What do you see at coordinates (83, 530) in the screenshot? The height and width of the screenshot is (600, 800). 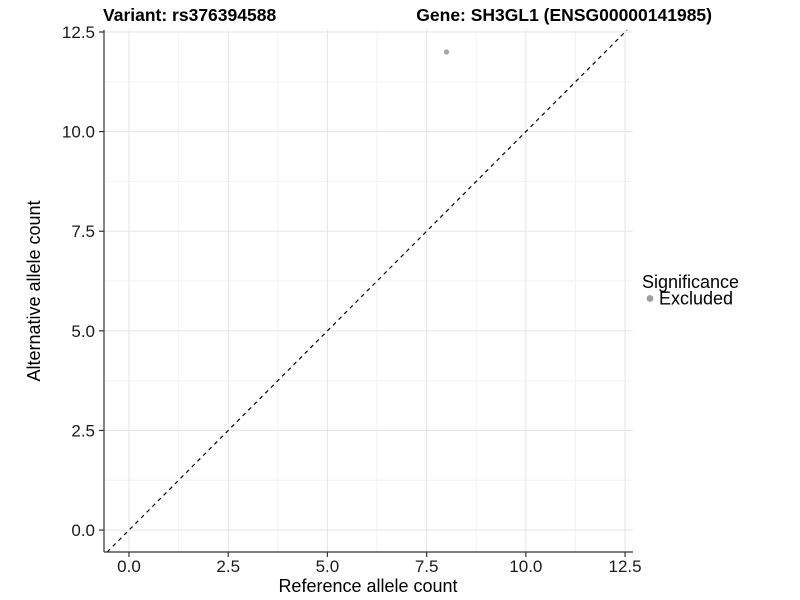 I see `y-tick-label: 0.0` at bounding box center [83, 530].